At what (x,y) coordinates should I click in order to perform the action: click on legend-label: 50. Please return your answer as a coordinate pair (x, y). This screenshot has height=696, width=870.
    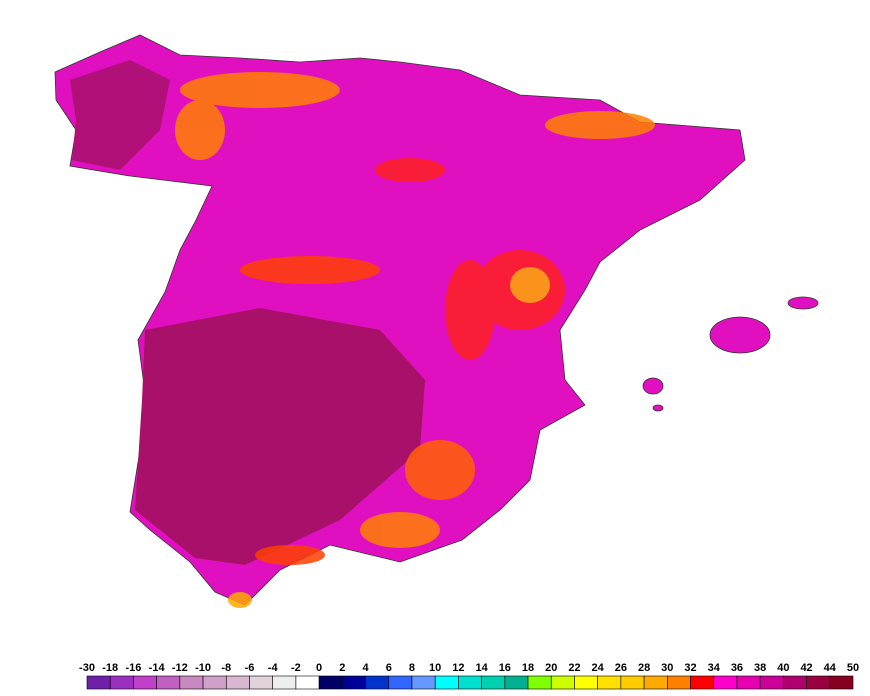
    Looking at the image, I should click on (853, 668).